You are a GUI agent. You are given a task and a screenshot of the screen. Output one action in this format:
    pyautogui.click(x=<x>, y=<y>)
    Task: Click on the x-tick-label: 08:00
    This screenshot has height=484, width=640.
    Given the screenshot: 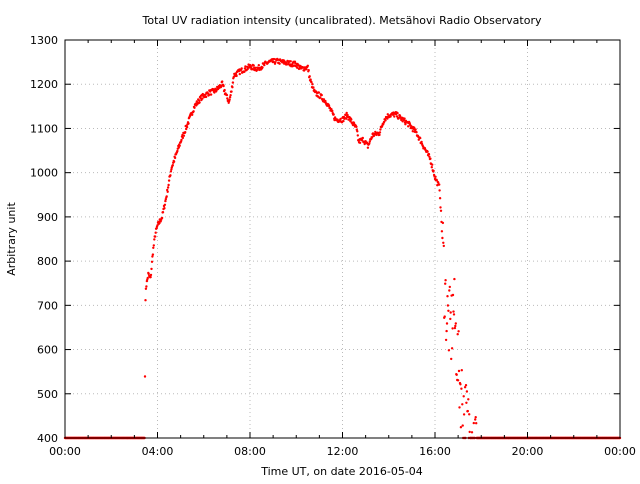 What is the action you would take?
    pyautogui.click(x=250, y=451)
    